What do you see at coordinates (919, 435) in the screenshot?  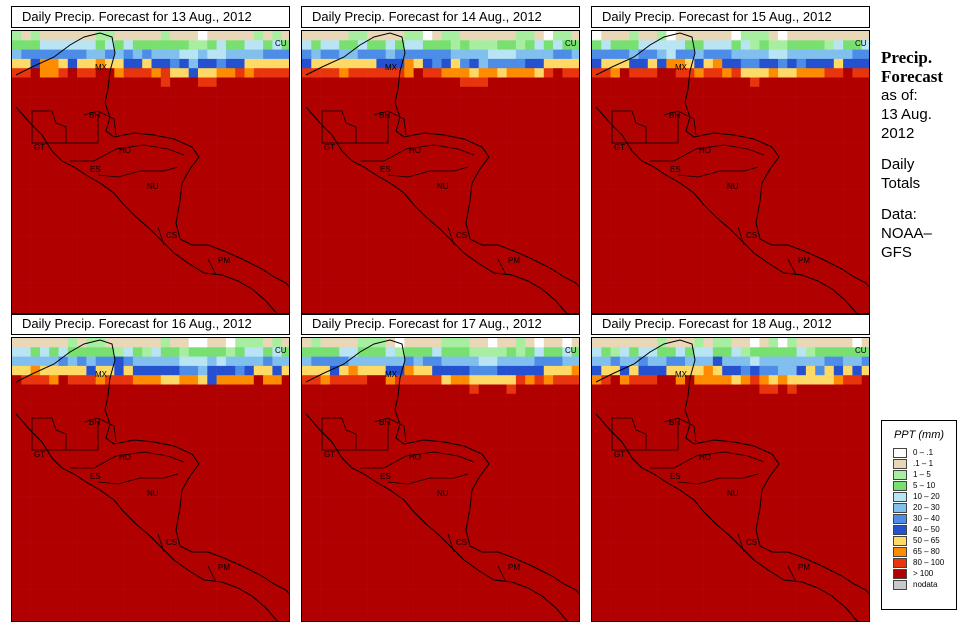 I see `legend-title: PPT (mm)` at bounding box center [919, 435].